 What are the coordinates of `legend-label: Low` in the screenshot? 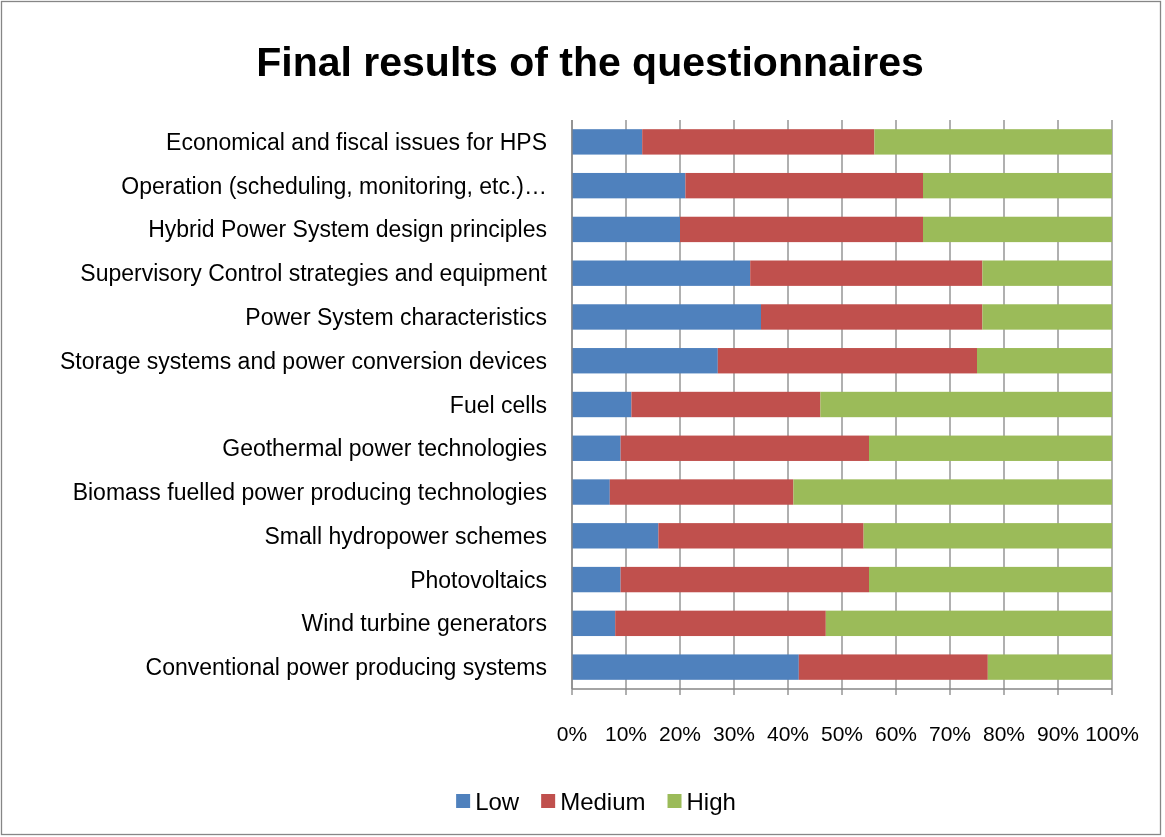 It's located at (497, 801).